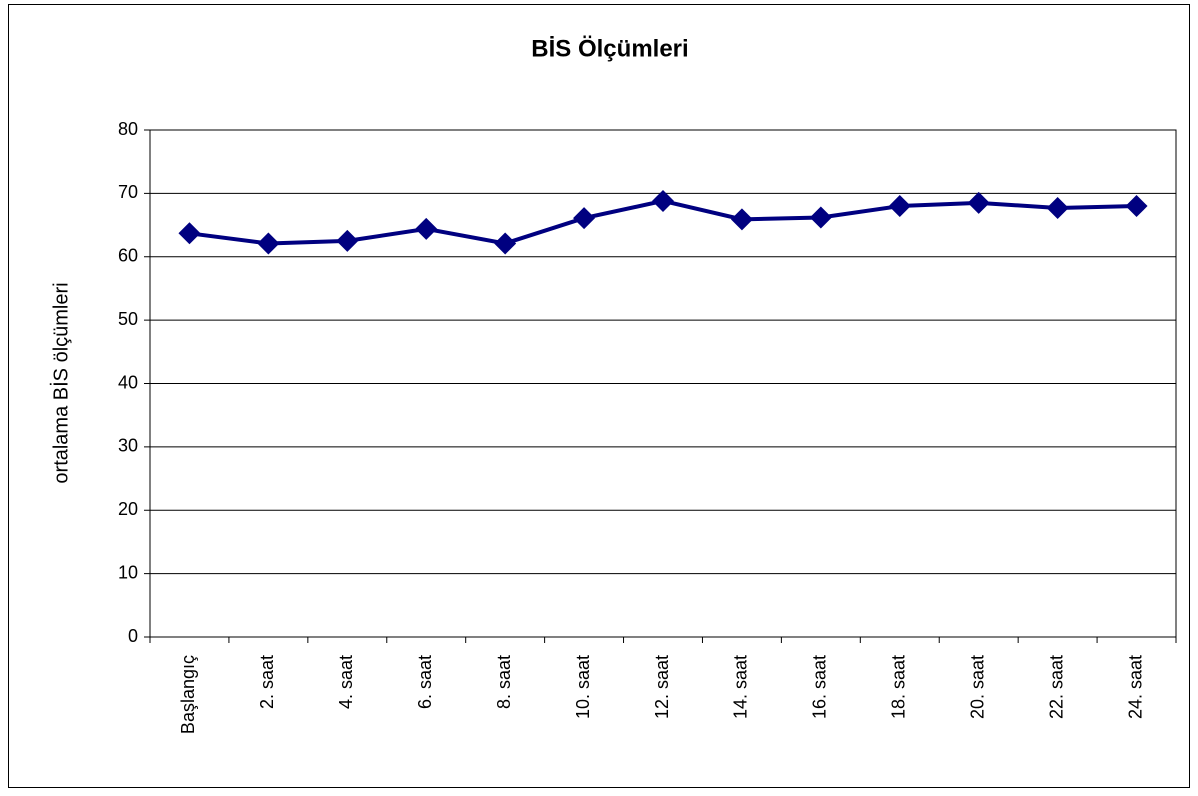  What do you see at coordinates (583, 687) in the screenshot?
I see `x-tick-label: 10. saat` at bounding box center [583, 687].